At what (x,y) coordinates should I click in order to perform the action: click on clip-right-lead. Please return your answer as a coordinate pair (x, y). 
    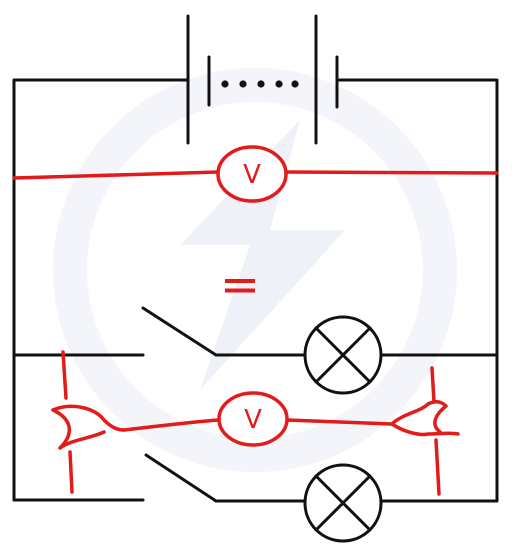
    Looking at the image, I should click on (435, 431).